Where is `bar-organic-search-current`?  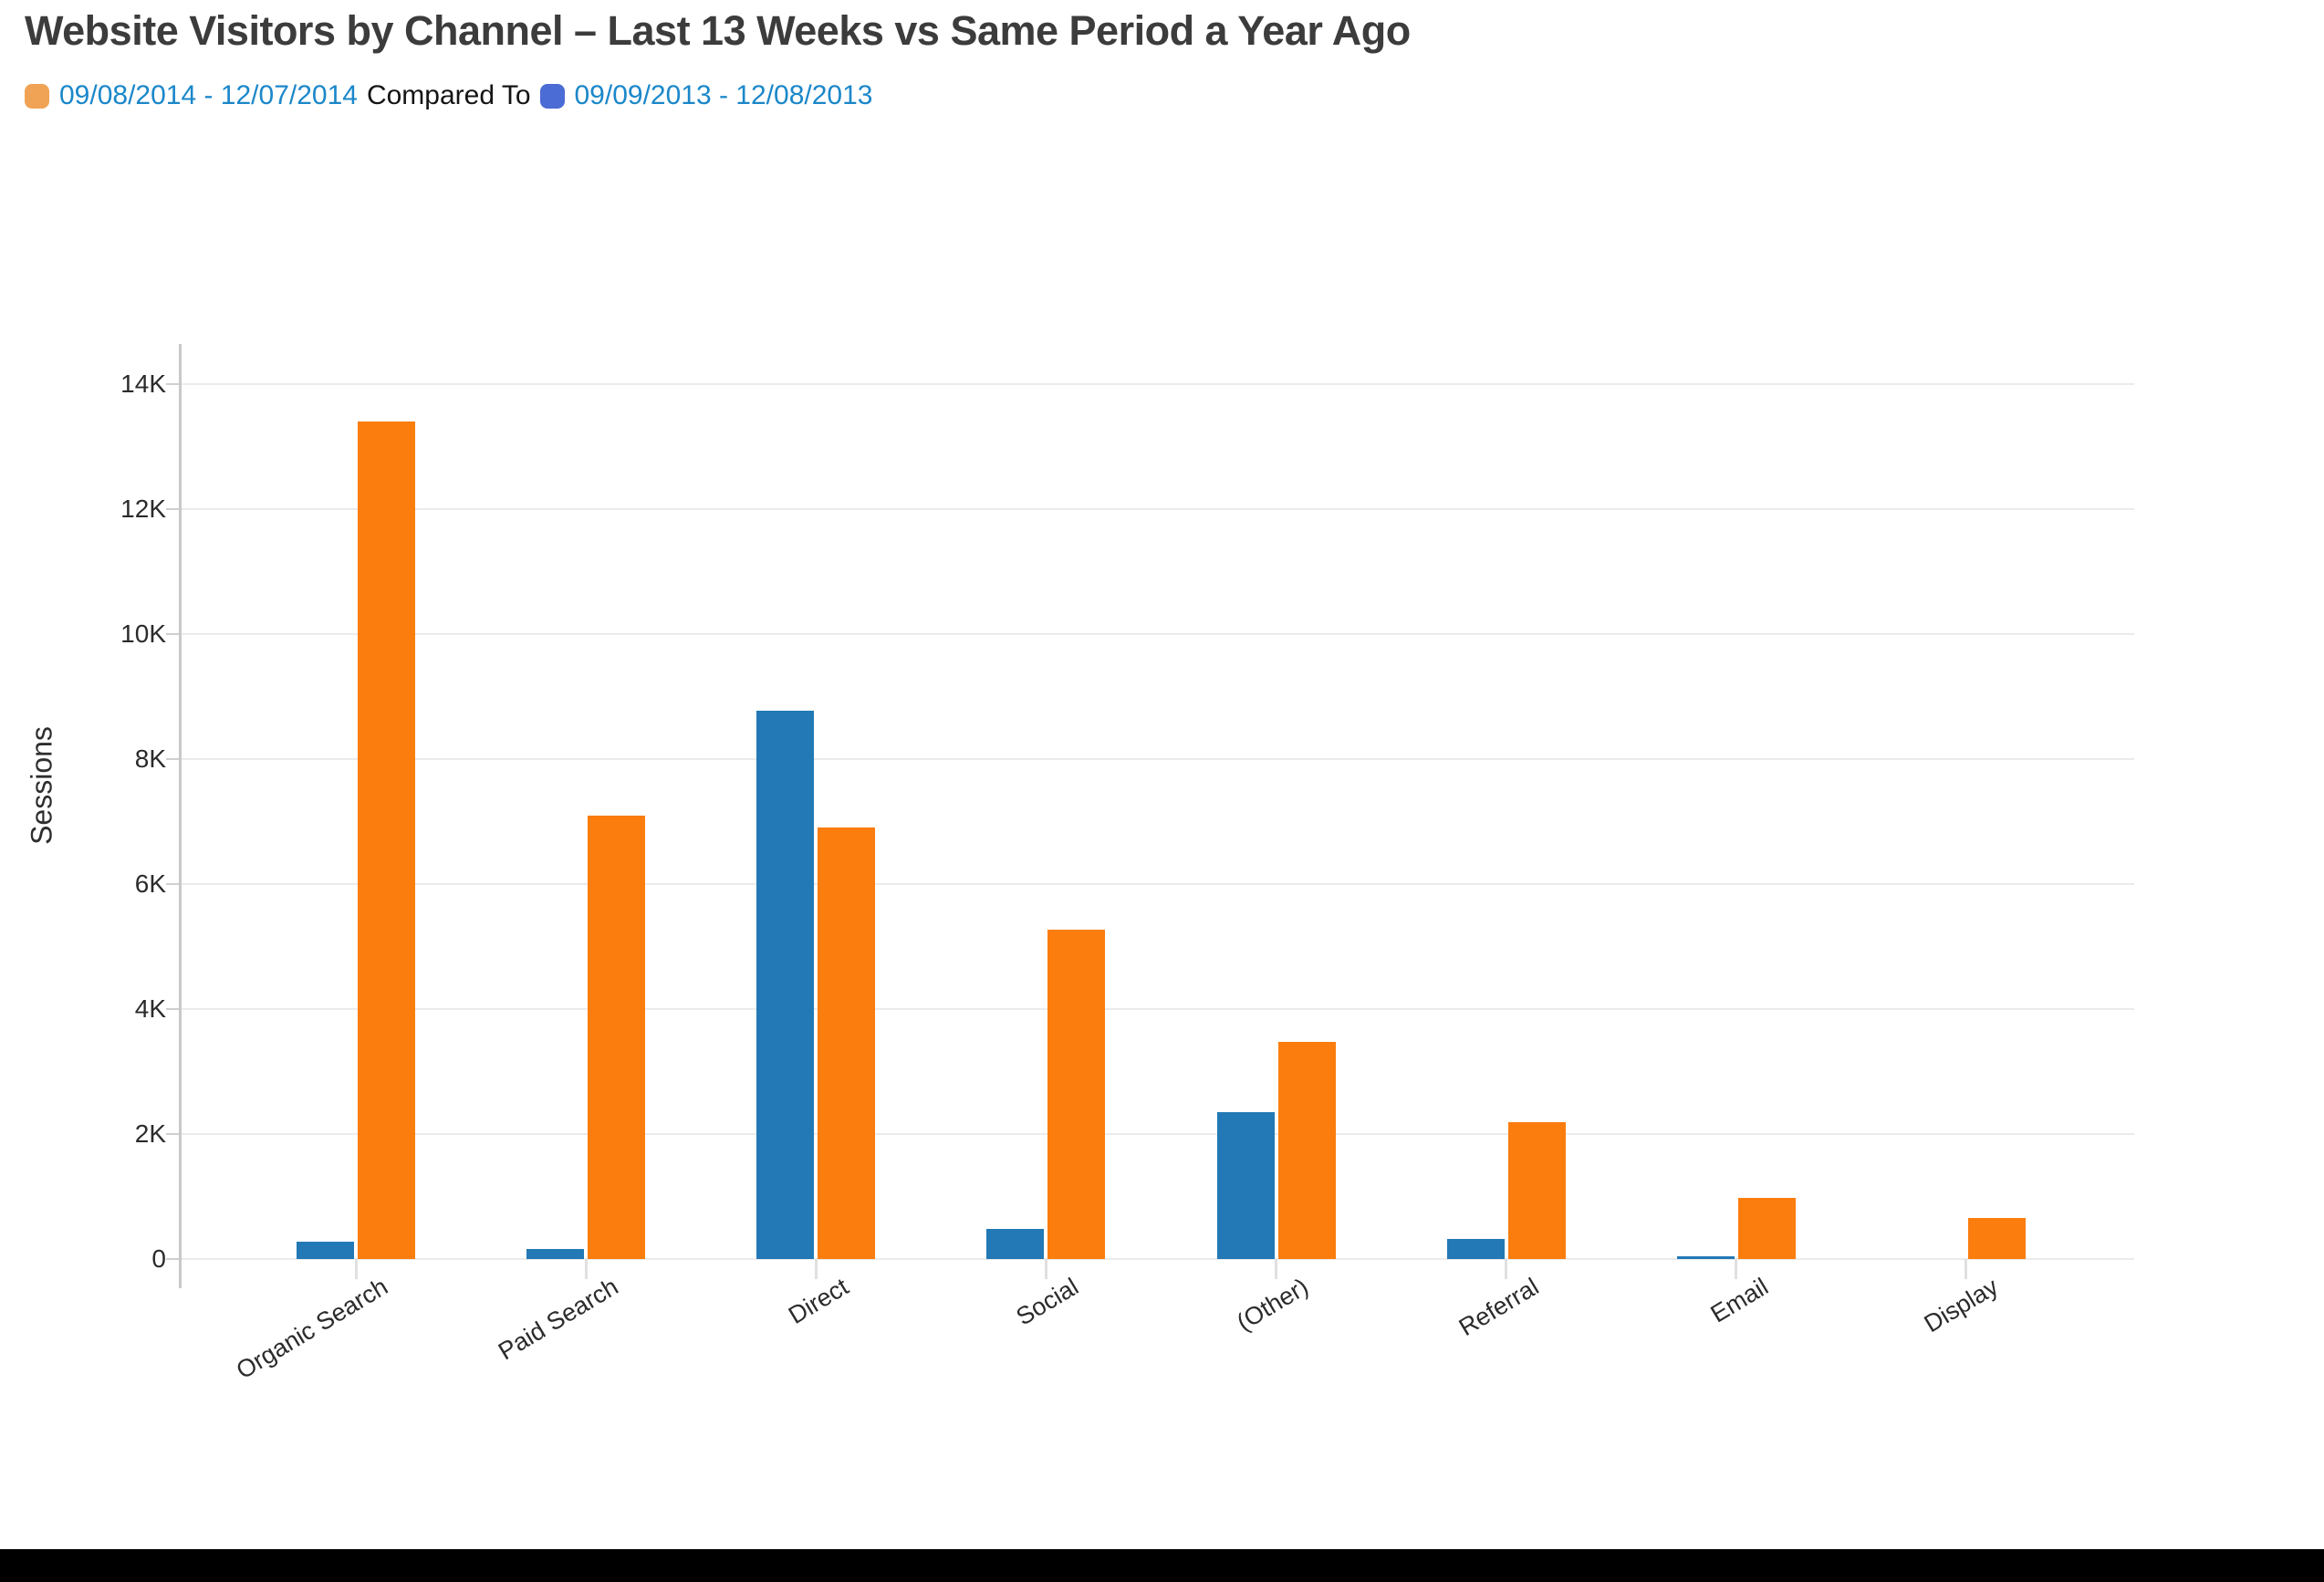
bar-organic-search-current is located at coordinates (386, 840).